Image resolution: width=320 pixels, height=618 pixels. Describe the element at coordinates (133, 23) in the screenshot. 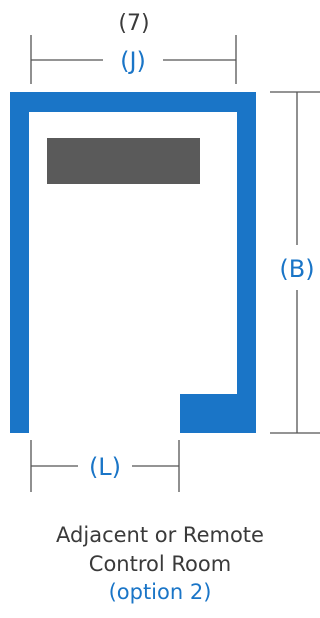

I see `top-number-label: (7)` at that location.